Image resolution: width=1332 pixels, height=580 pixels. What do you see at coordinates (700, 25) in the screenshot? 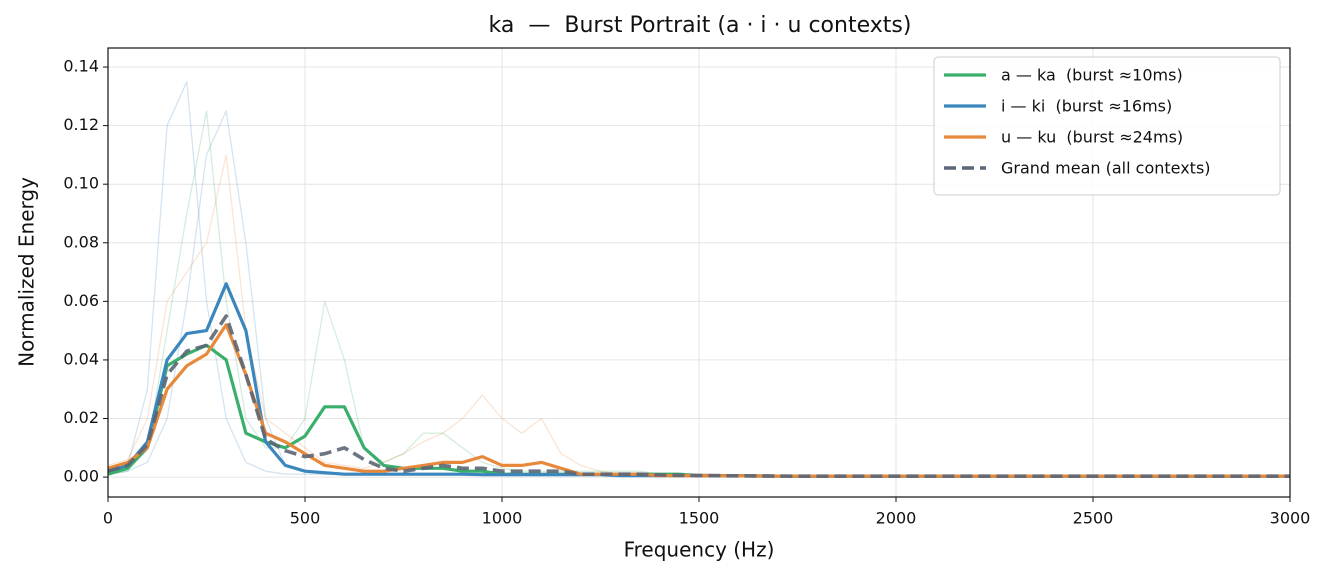
I see `chart-title: ka — Burst Portrait (a · i · u contexts)` at bounding box center [700, 25].